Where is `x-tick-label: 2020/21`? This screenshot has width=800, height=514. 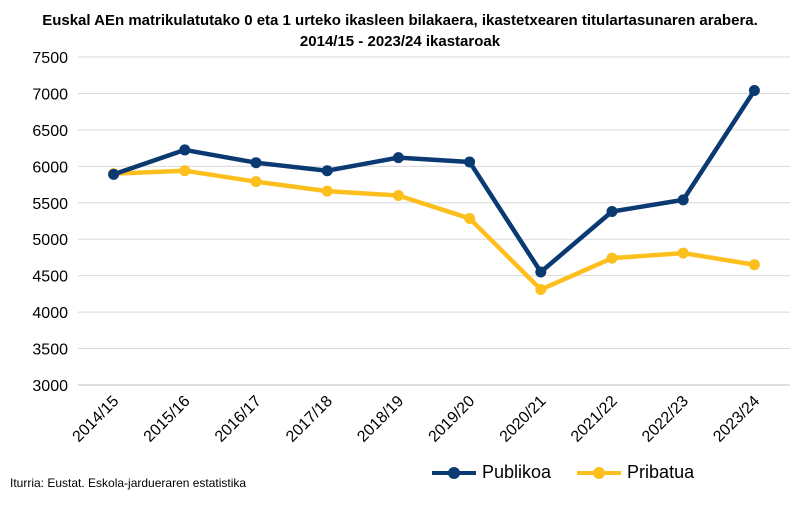 x-tick-label: 2020/21 is located at coordinates (523, 419).